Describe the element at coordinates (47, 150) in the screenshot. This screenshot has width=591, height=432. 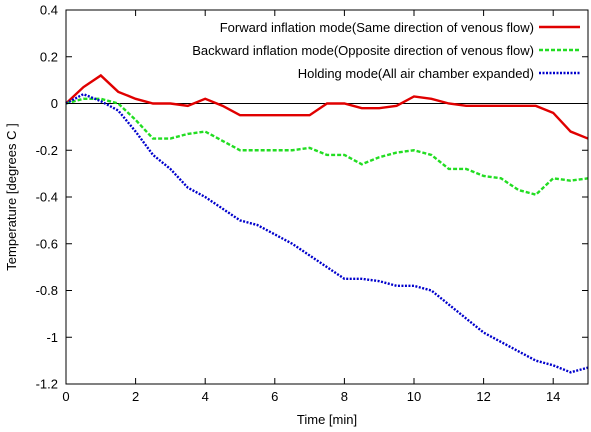
I see `y-tick-label: -0.2` at that location.